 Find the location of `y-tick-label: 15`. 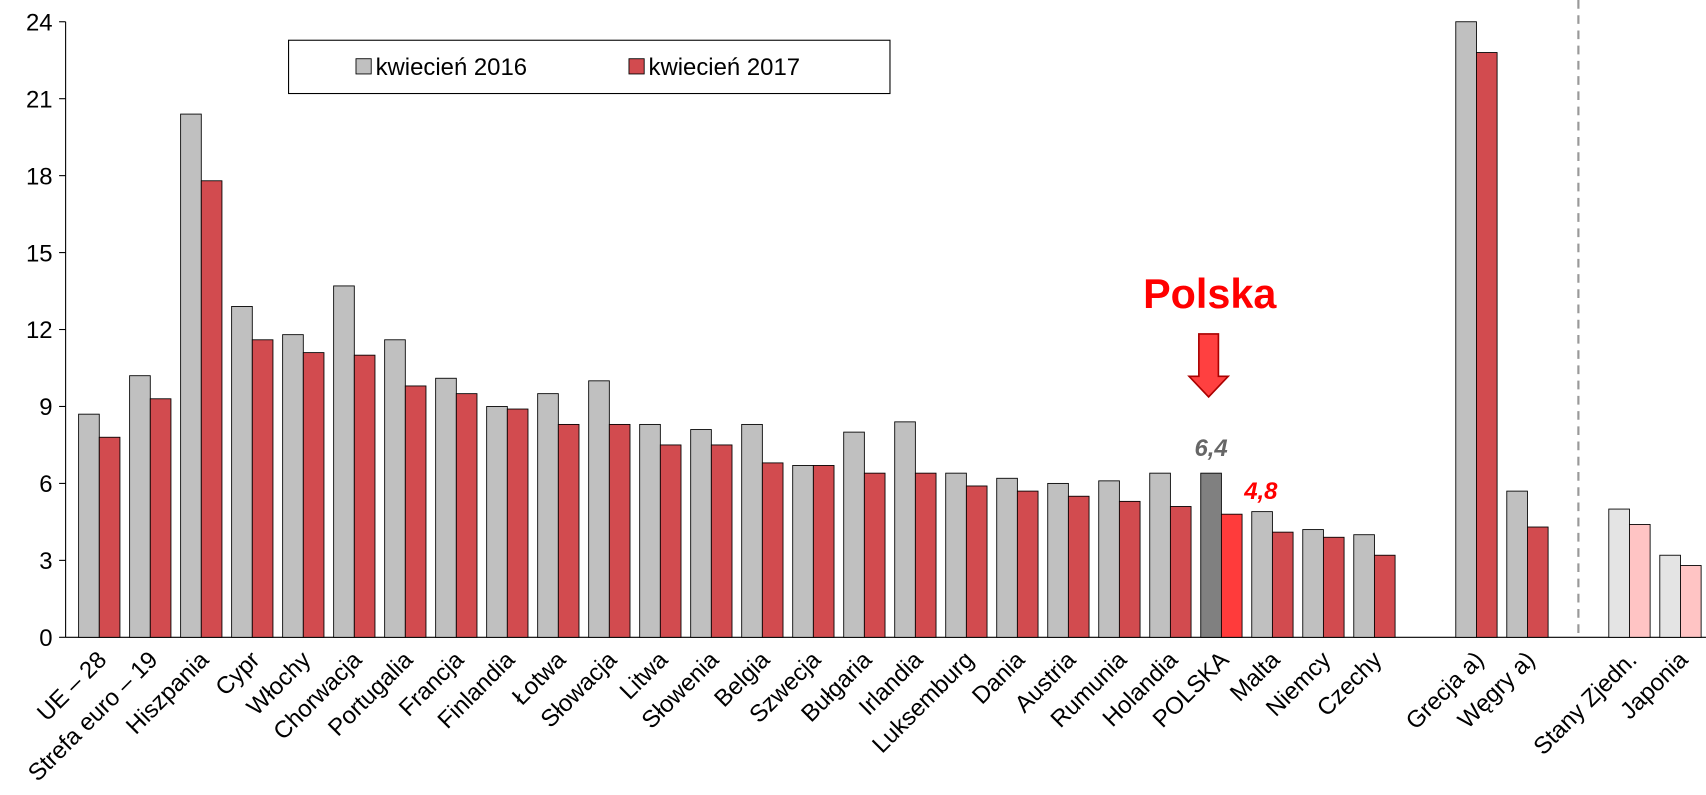

y-tick-label: 15 is located at coordinates (39, 253).